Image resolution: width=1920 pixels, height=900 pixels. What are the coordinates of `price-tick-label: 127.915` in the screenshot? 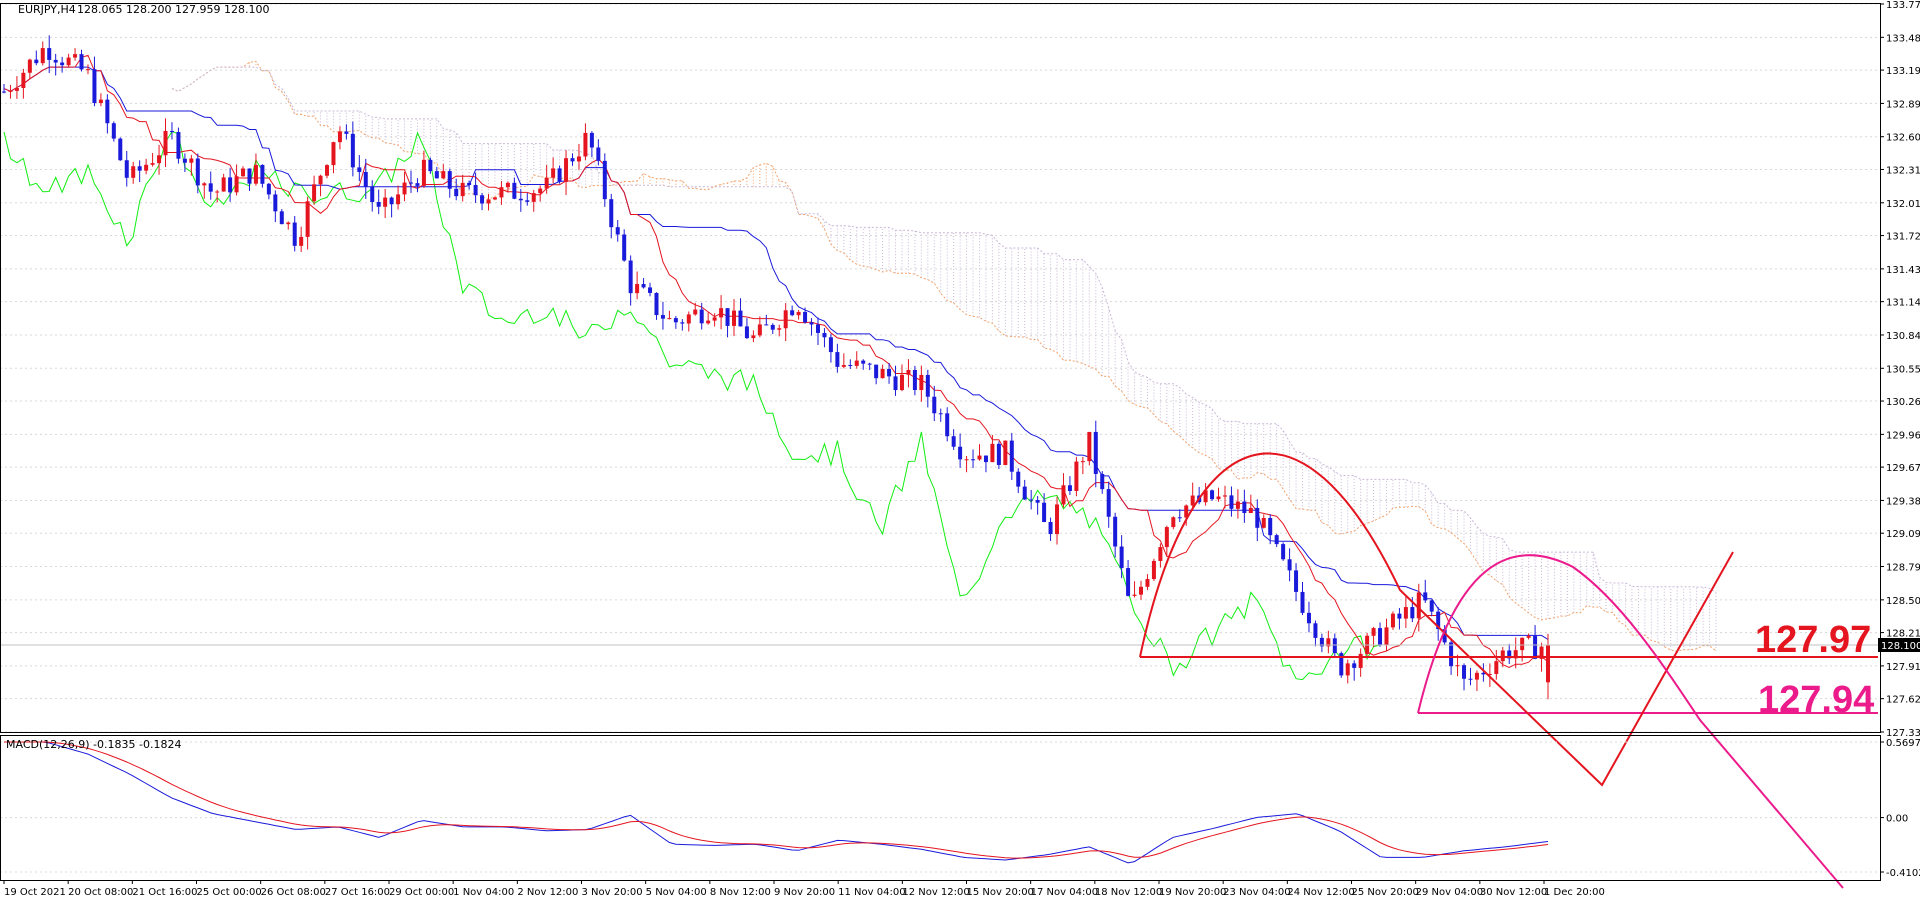 It's located at (1903, 667).